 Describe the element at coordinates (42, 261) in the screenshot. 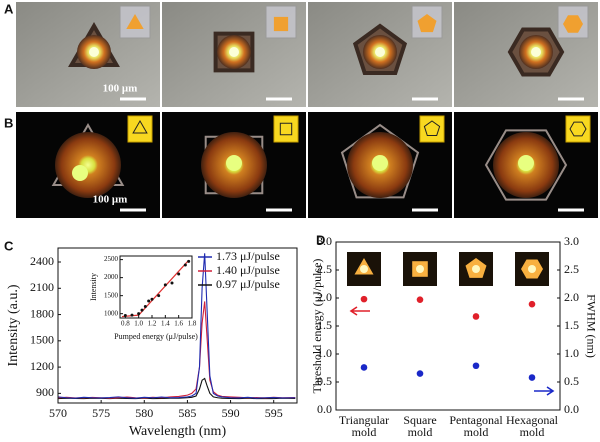

I see `y-tick-label: 2400` at that location.